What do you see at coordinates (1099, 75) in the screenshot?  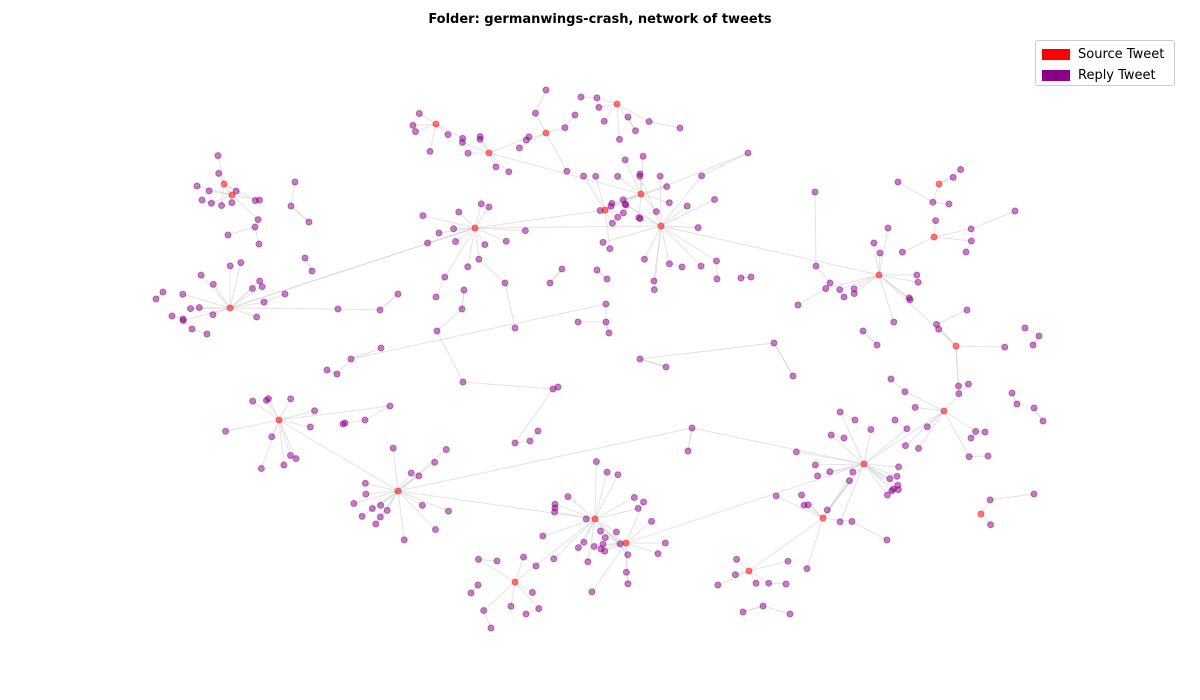 I see `legend-item-reply: Reply Tweet` at bounding box center [1099, 75].